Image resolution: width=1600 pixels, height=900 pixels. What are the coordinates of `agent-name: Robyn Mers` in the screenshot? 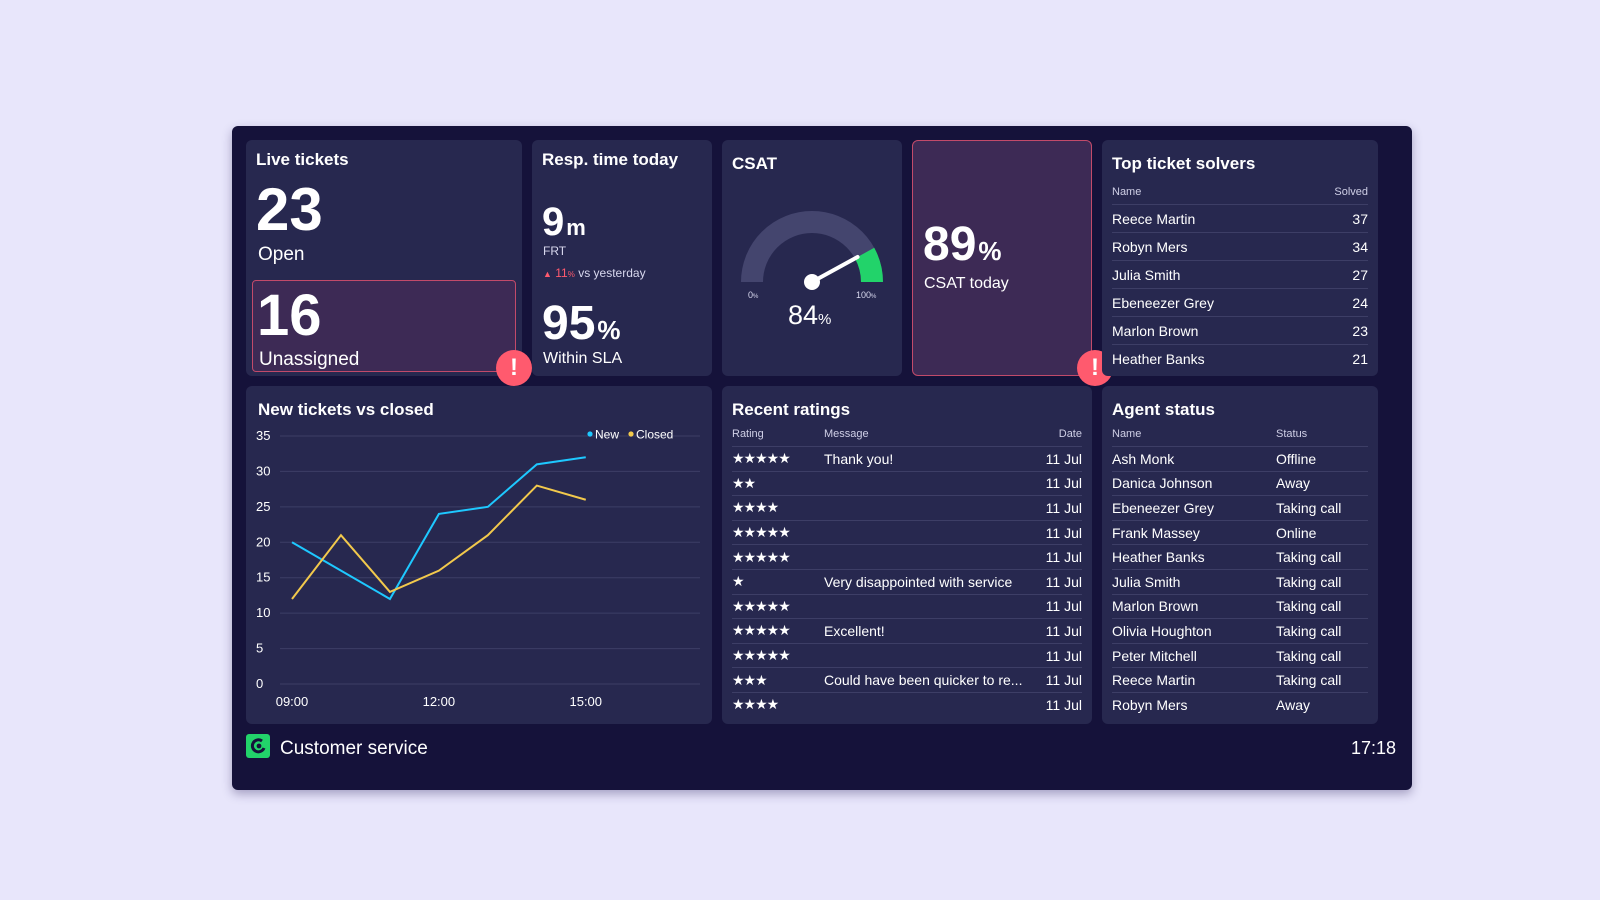 It's located at (1150, 704).